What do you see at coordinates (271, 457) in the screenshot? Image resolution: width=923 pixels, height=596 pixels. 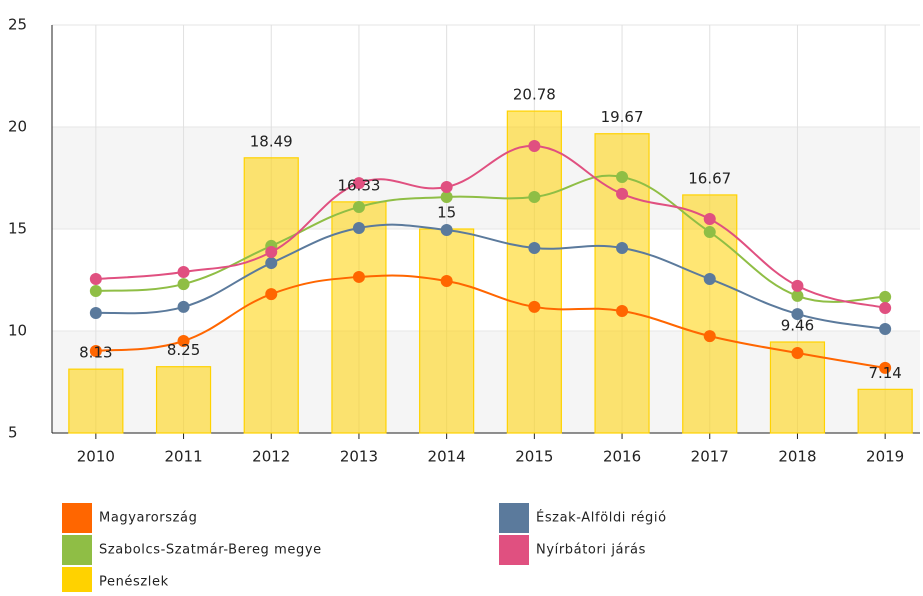 I see `x-tick-label: 2012` at bounding box center [271, 457].